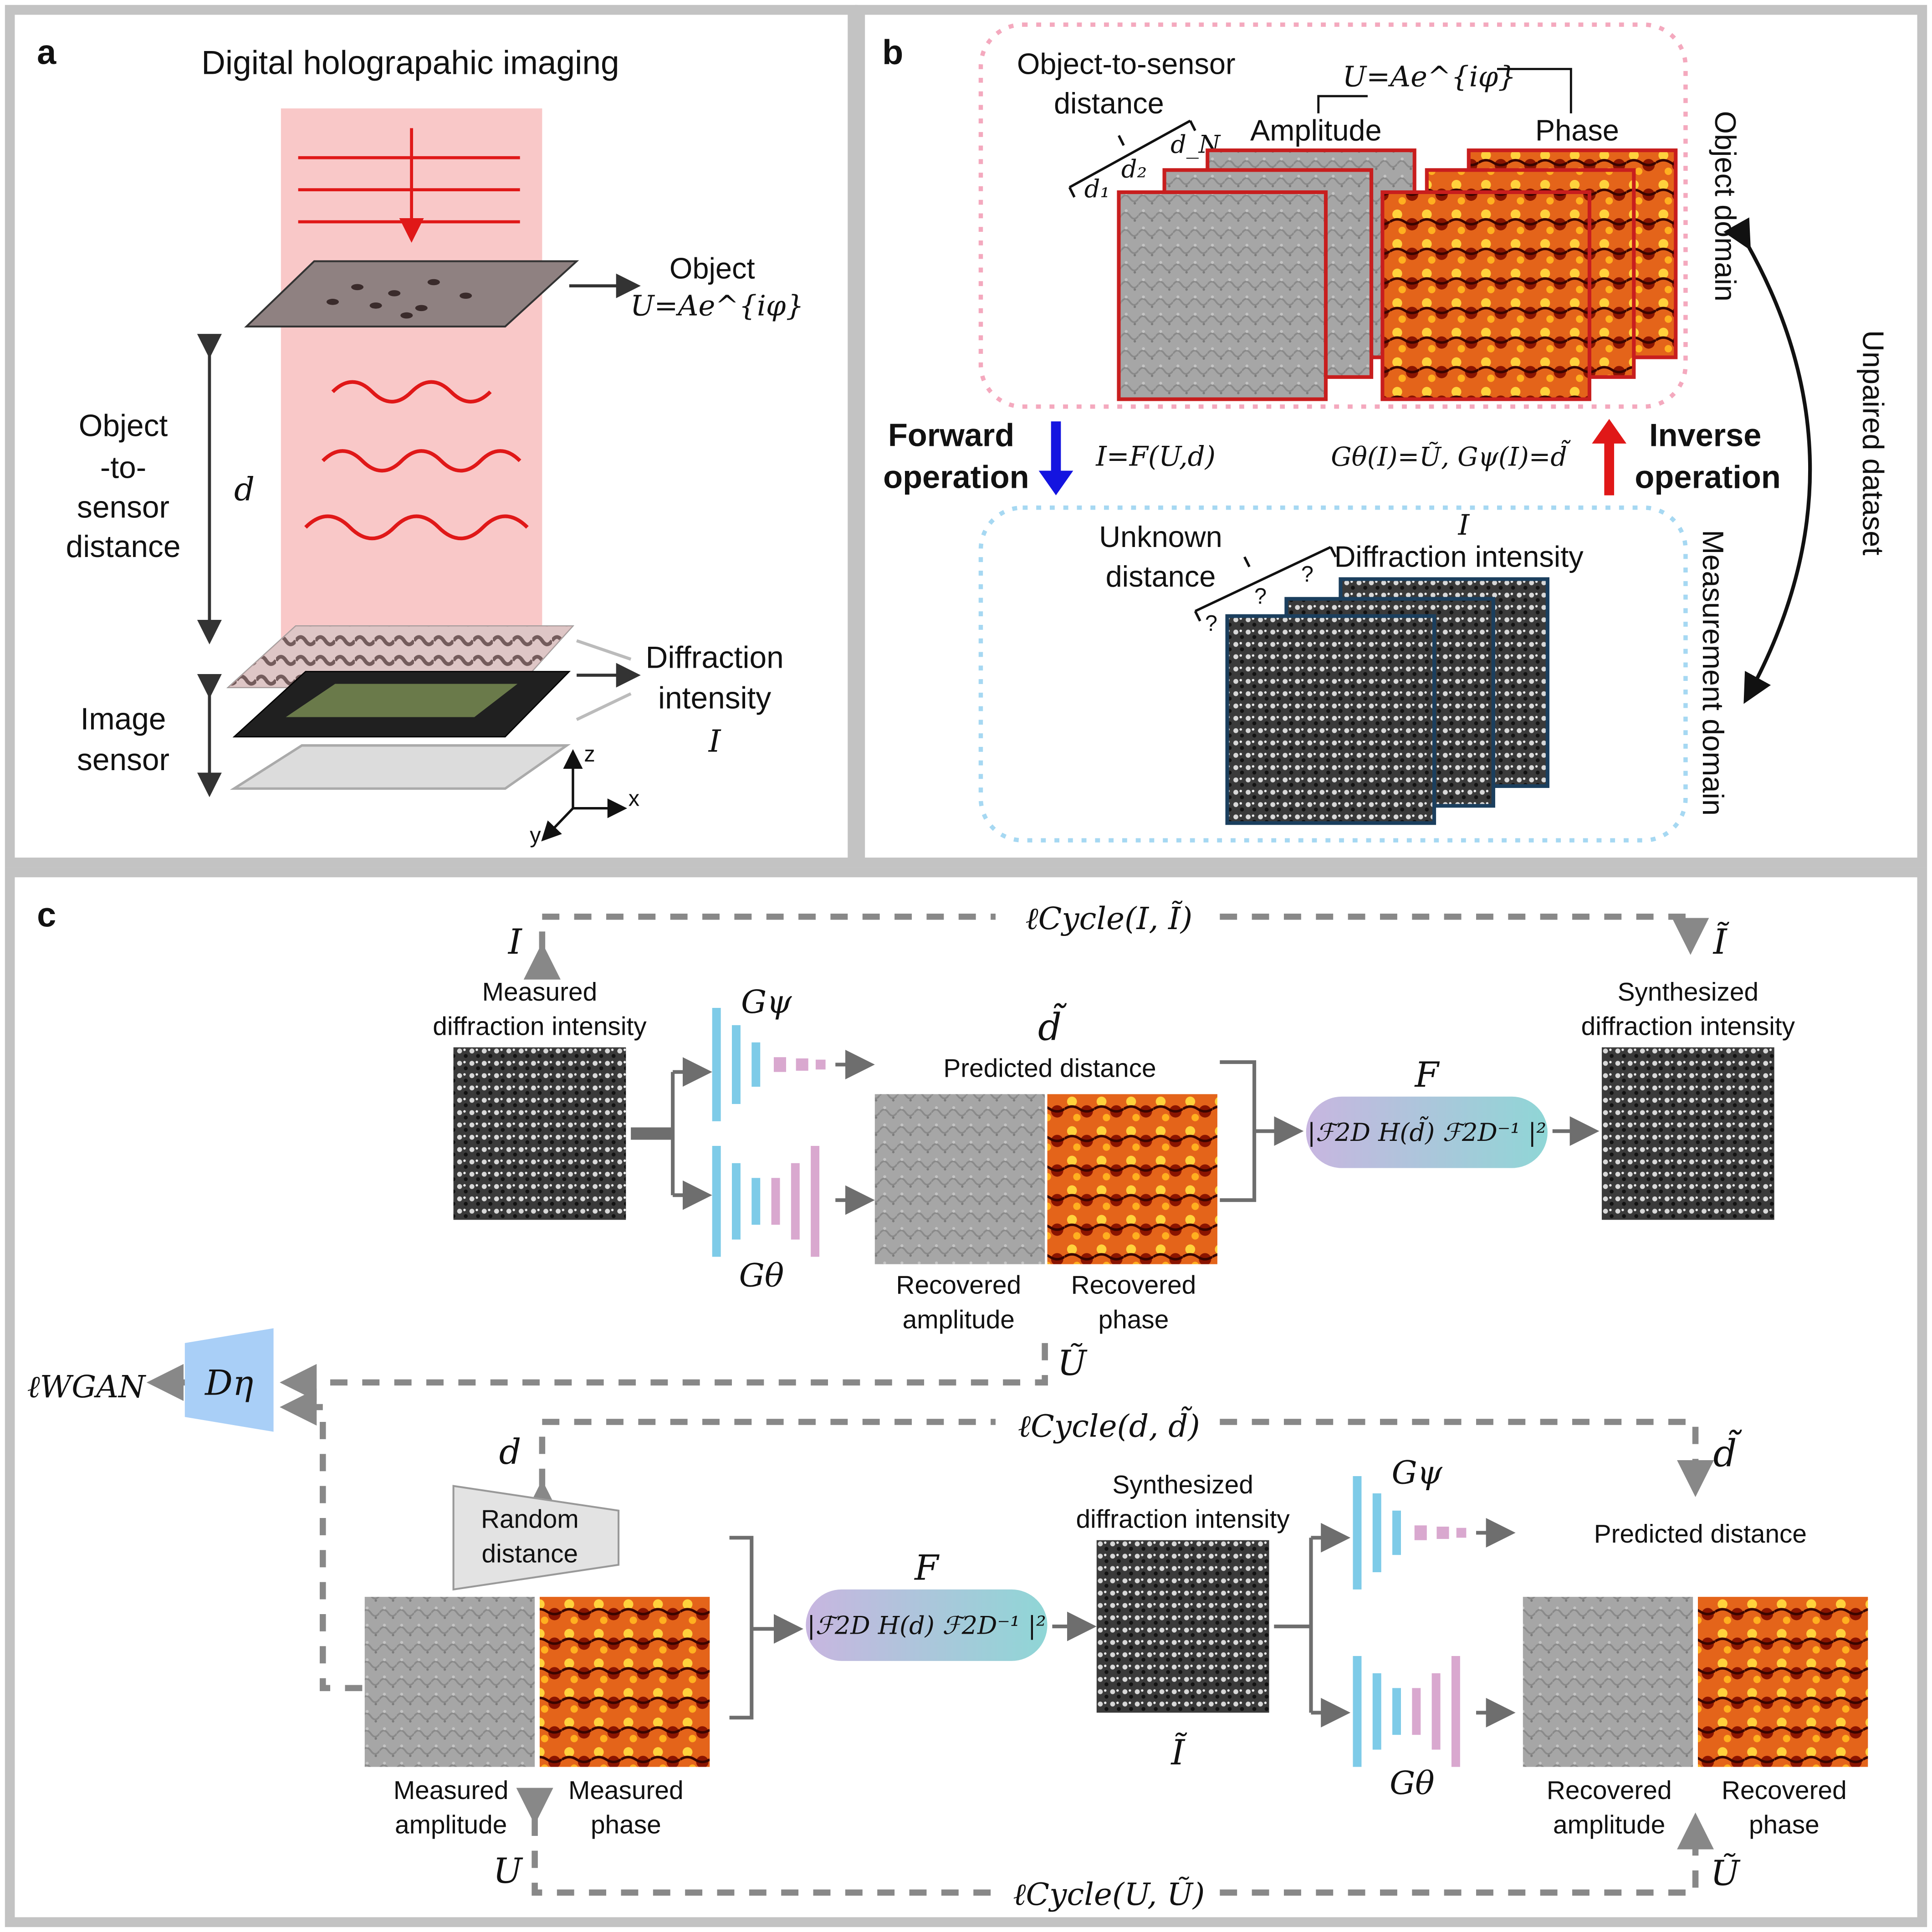 The image size is (1932, 1932). I want to click on i-symbol-c: I, so click(515, 942).